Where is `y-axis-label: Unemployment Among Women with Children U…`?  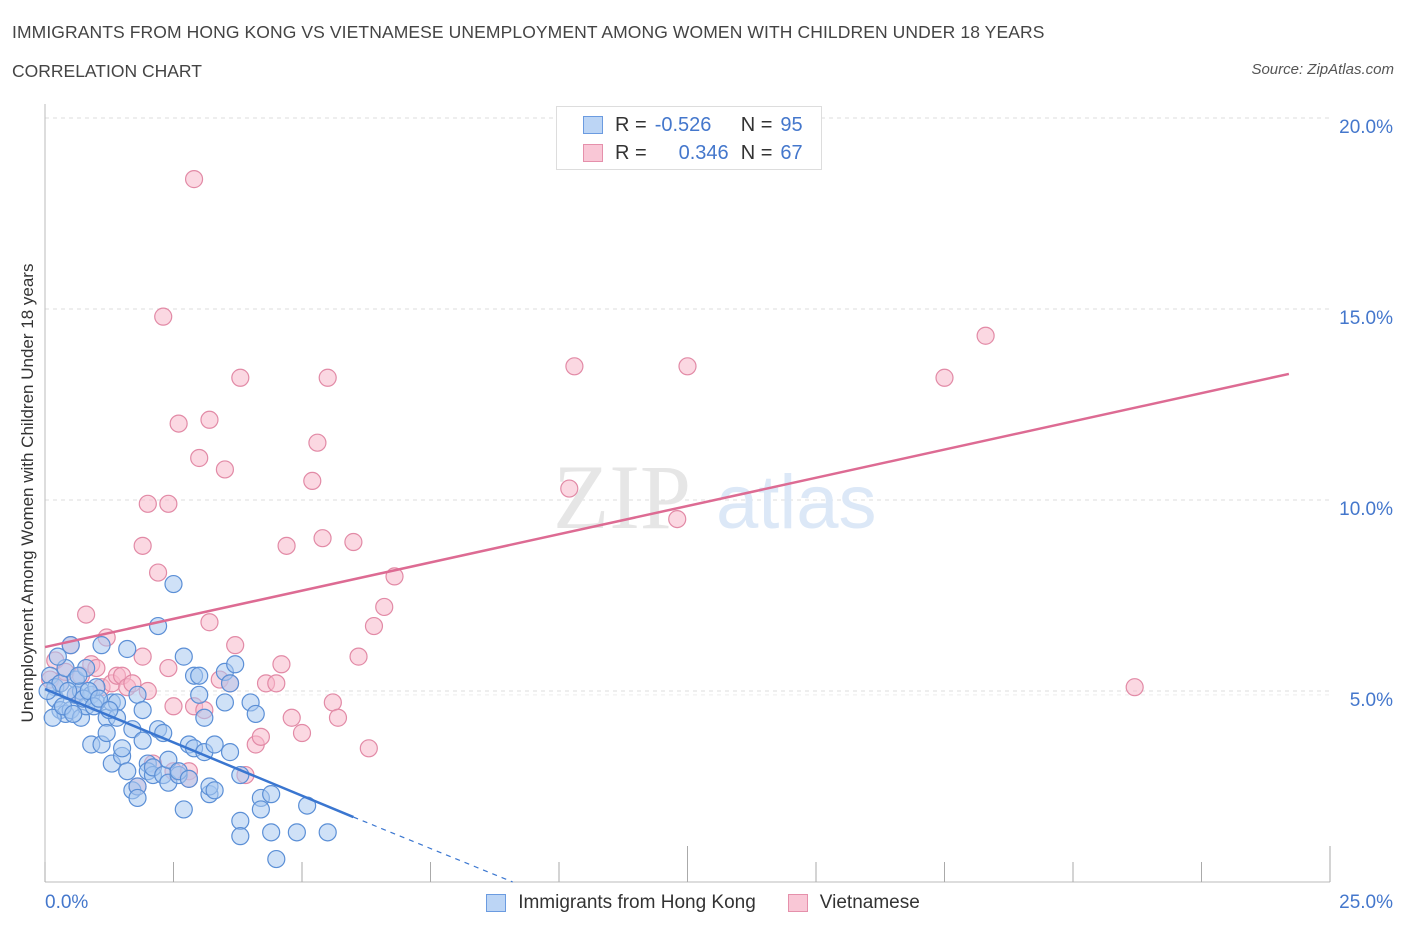
y-axis-label: Unemployment Among Women with Children U… is located at coordinates (27, 493).